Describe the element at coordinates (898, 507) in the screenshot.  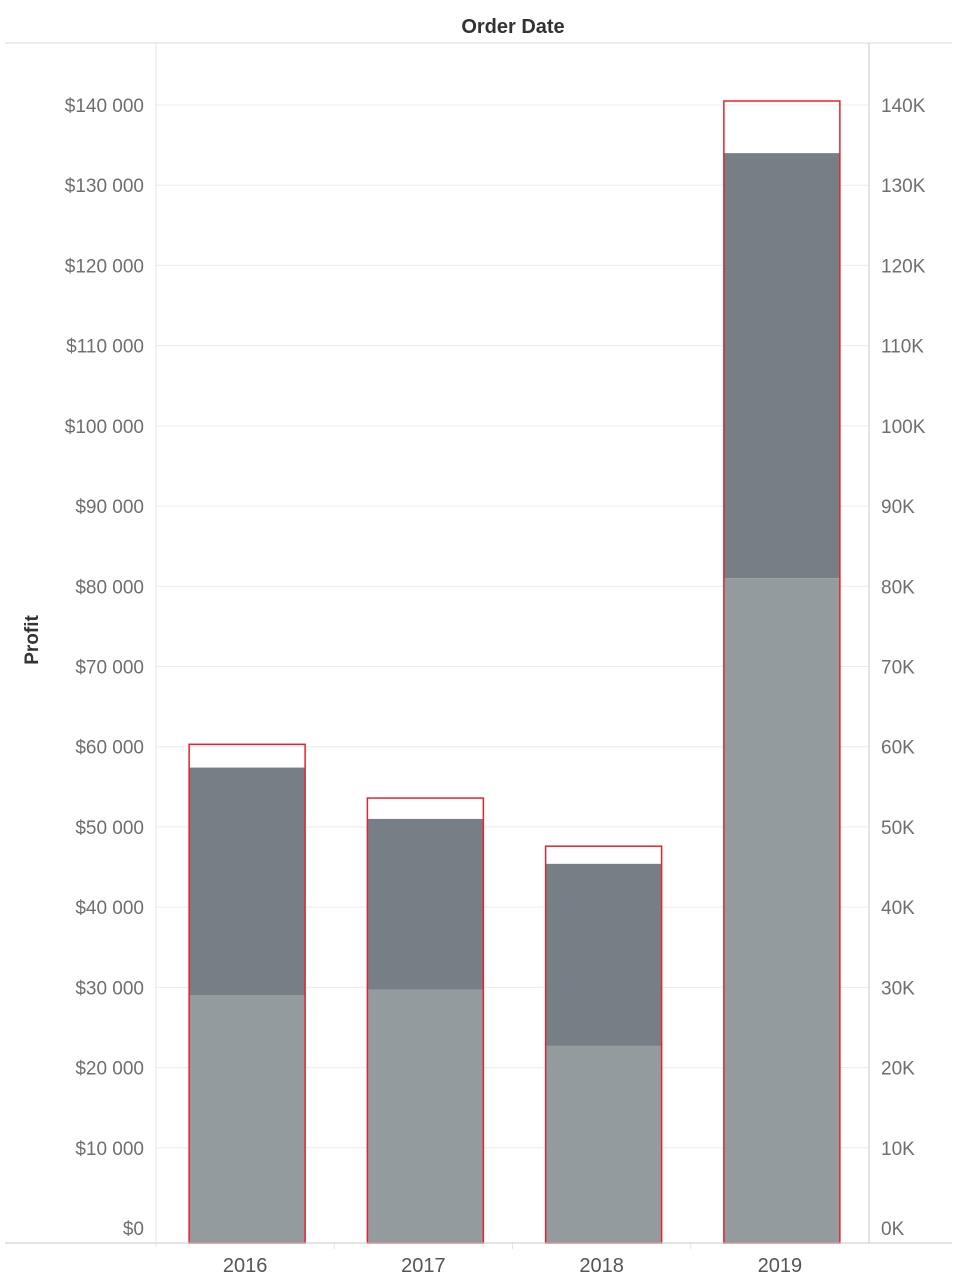
I see `y-tick-label-right: 90K` at that location.